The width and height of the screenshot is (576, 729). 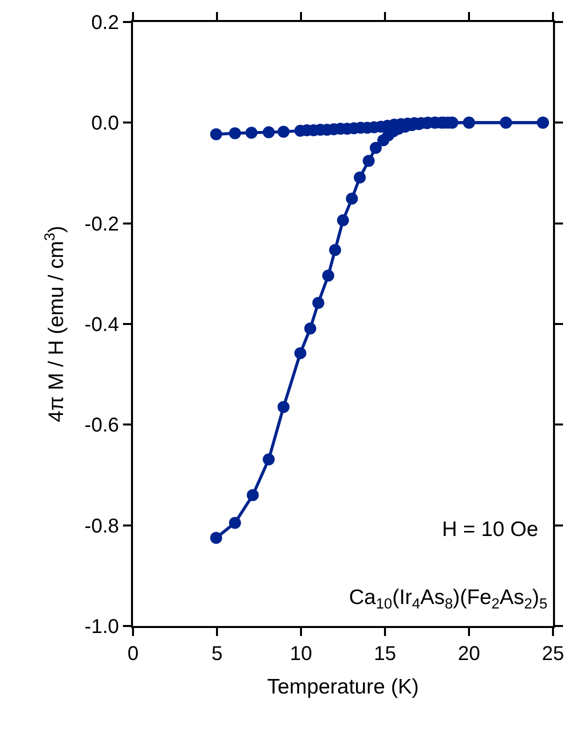 What do you see at coordinates (553, 654) in the screenshot?
I see `x-tick-label: 25` at bounding box center [553, 654].